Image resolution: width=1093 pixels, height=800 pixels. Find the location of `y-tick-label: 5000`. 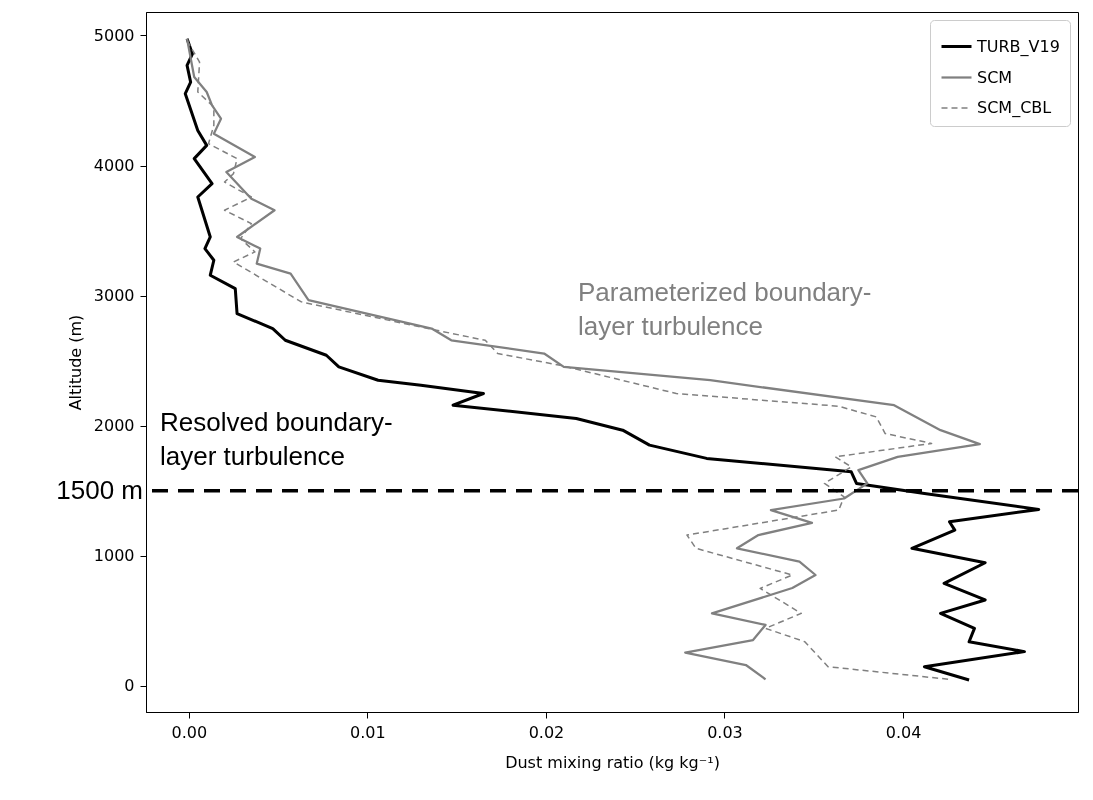

y-tick-label: 5000 is located at coordinates (114, 35).